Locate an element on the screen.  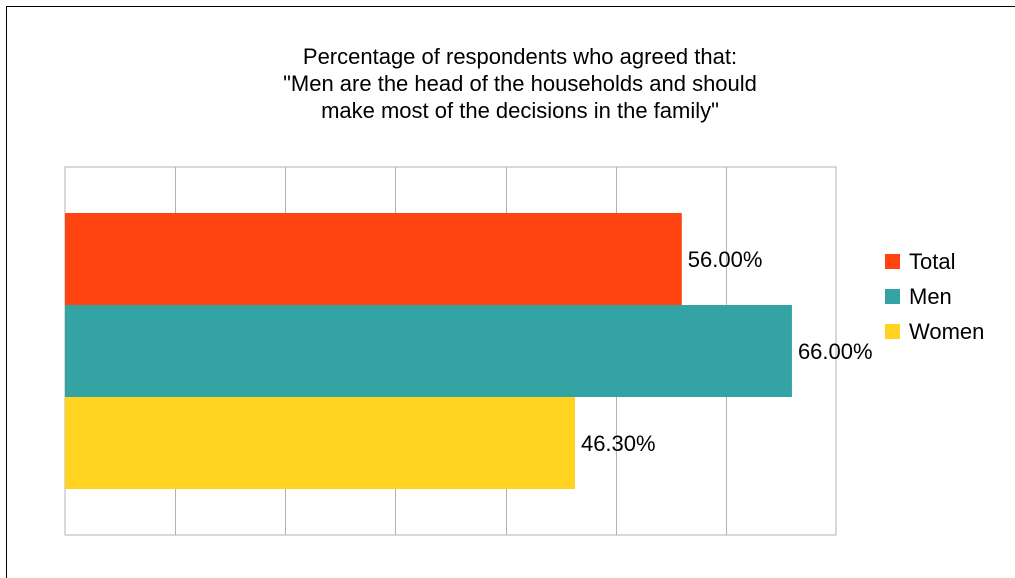
legend-swatch-total is located at coordinates (892, 261).